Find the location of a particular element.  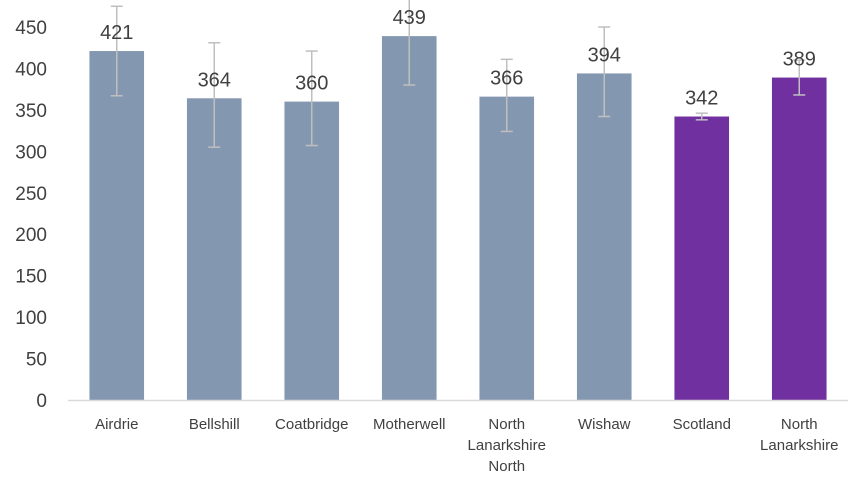

x-tick-label-line: Scotland is located at coordinates (702, 424).